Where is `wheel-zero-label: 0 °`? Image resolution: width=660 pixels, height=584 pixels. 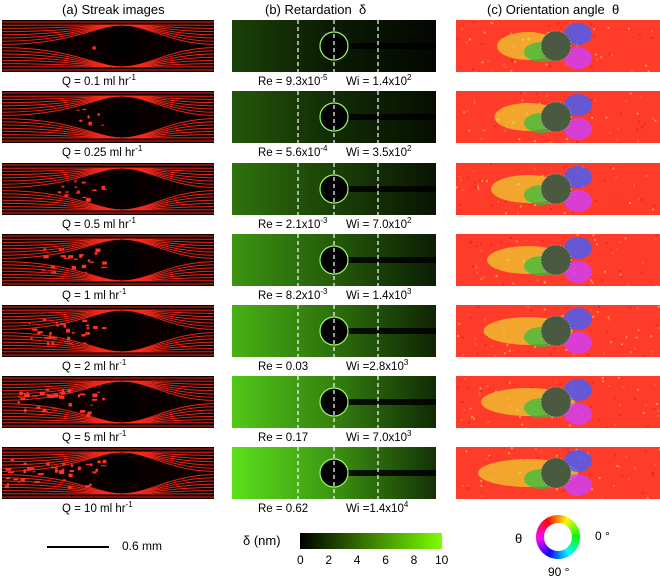
wheel-zero-label: 0 ° is located at coordinates (602, 536).